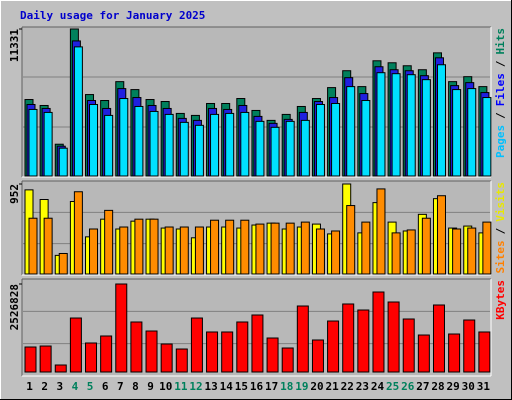 This screenshot has width=512, height=400. Describe the element at coordinates (14, 307) in the screenshot. I see `y-tick-label: 2526828` at that location.